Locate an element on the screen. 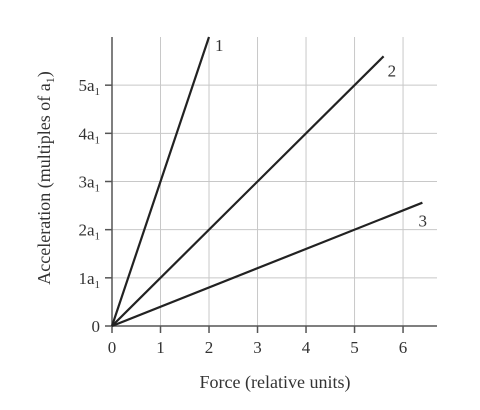 This screenshot has width=480, height=410. y-axis-title-subscript: 1 is located at coordinates (50, 80).